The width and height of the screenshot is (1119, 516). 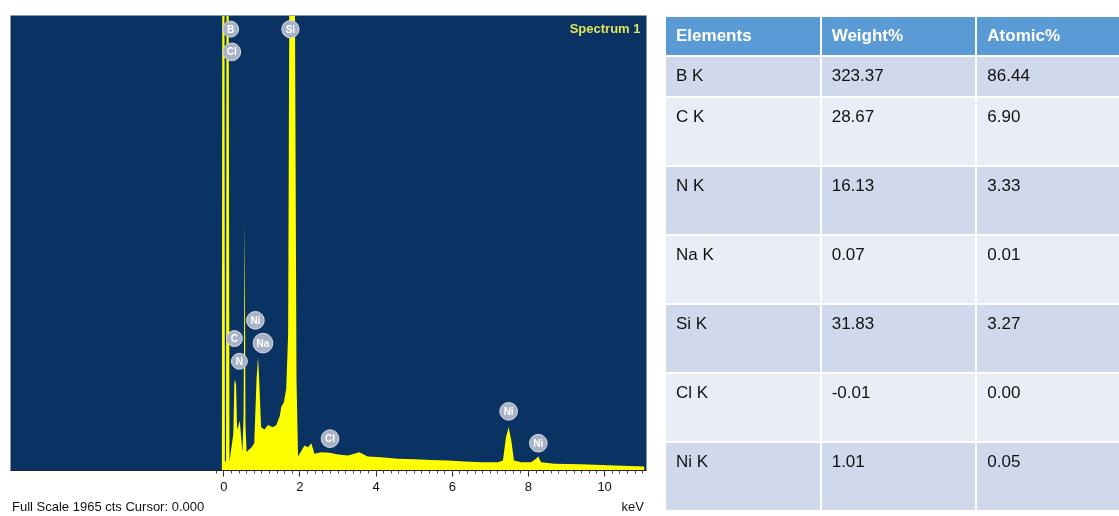 I want to click on text: 28.67, so click(x=853, y=116).